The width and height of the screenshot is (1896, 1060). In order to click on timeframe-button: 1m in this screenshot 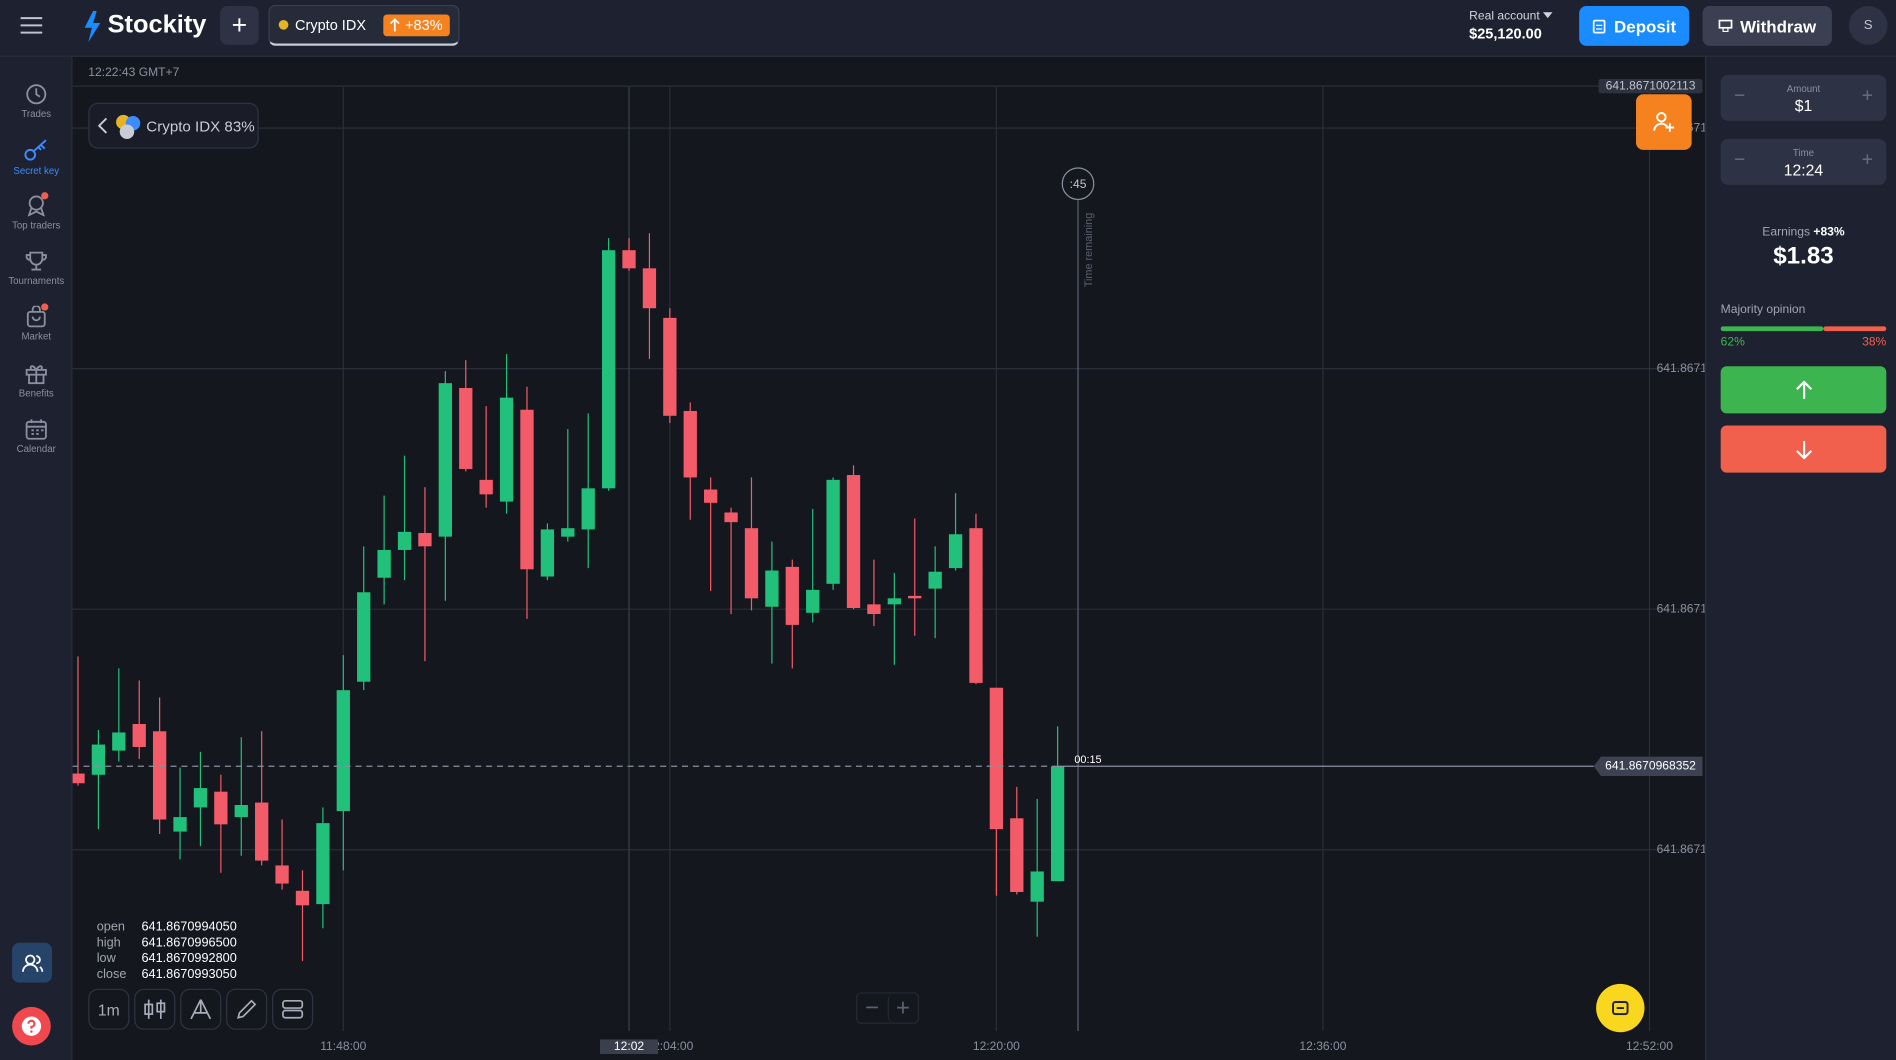, I will do `click(109, 1009)`.